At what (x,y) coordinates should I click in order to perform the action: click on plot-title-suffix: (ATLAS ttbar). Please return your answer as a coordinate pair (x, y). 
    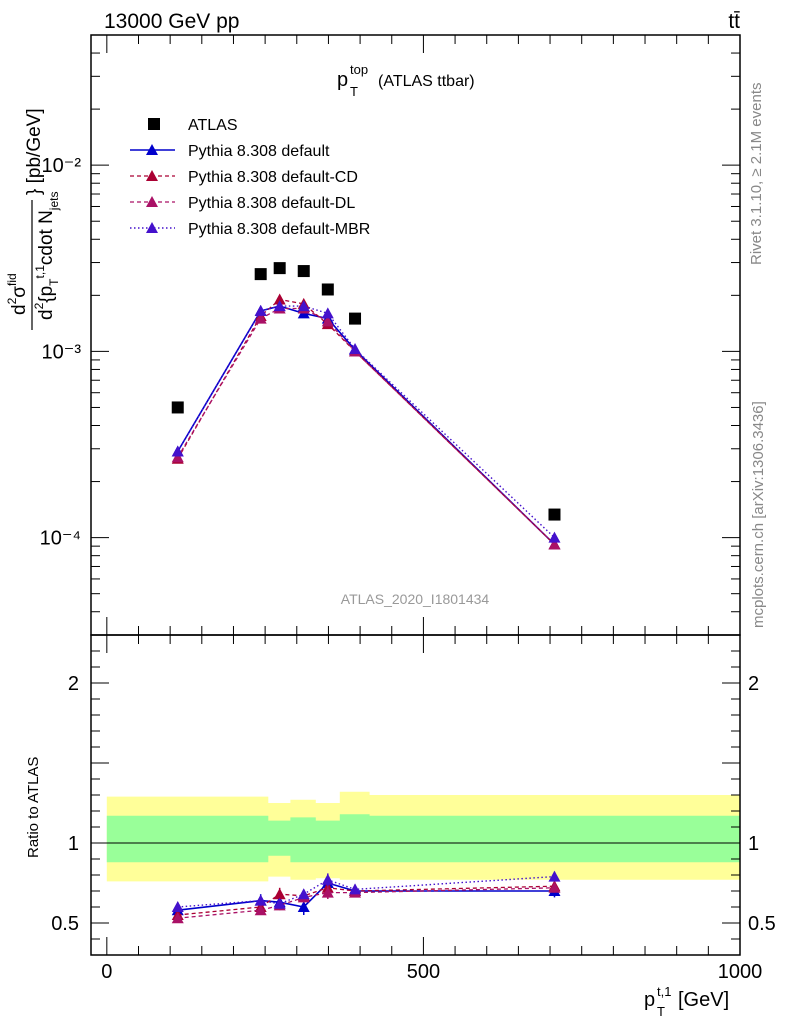
    Looking at the image, I should click on (426, 81).